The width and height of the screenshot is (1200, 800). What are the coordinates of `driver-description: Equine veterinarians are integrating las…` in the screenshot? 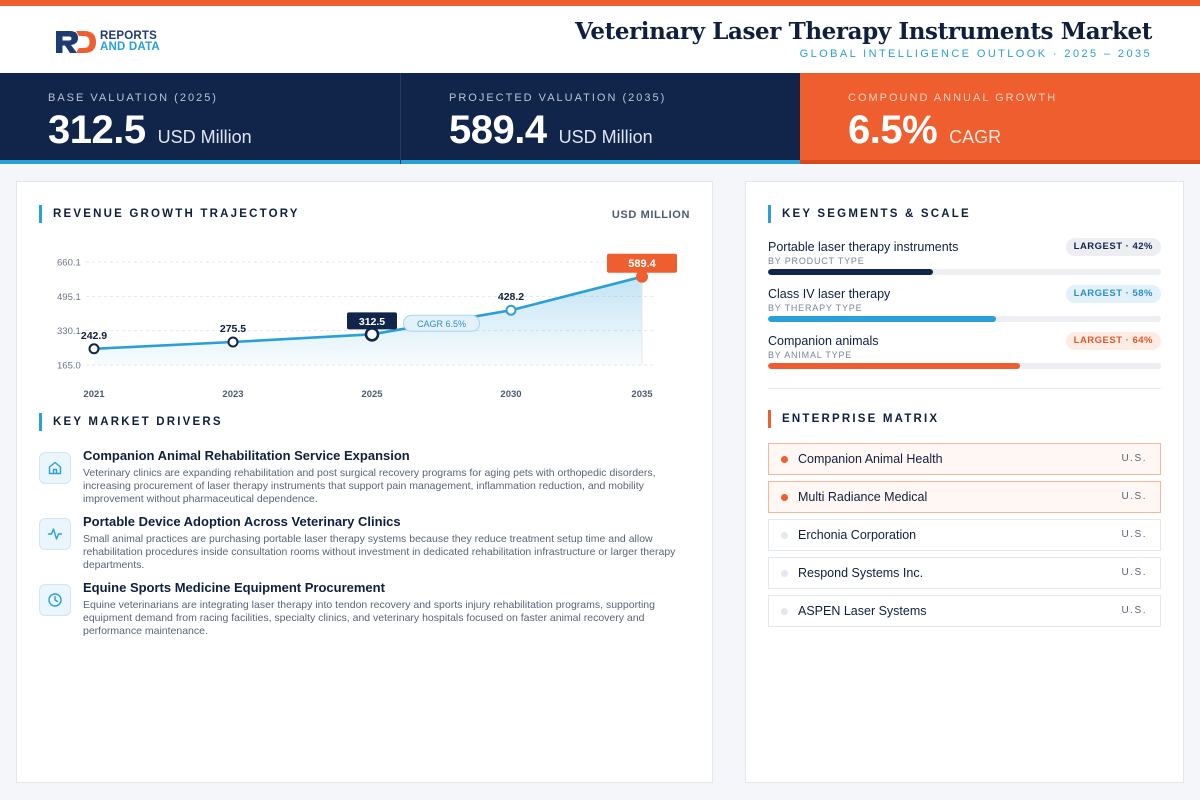 It's located at (369, 618).